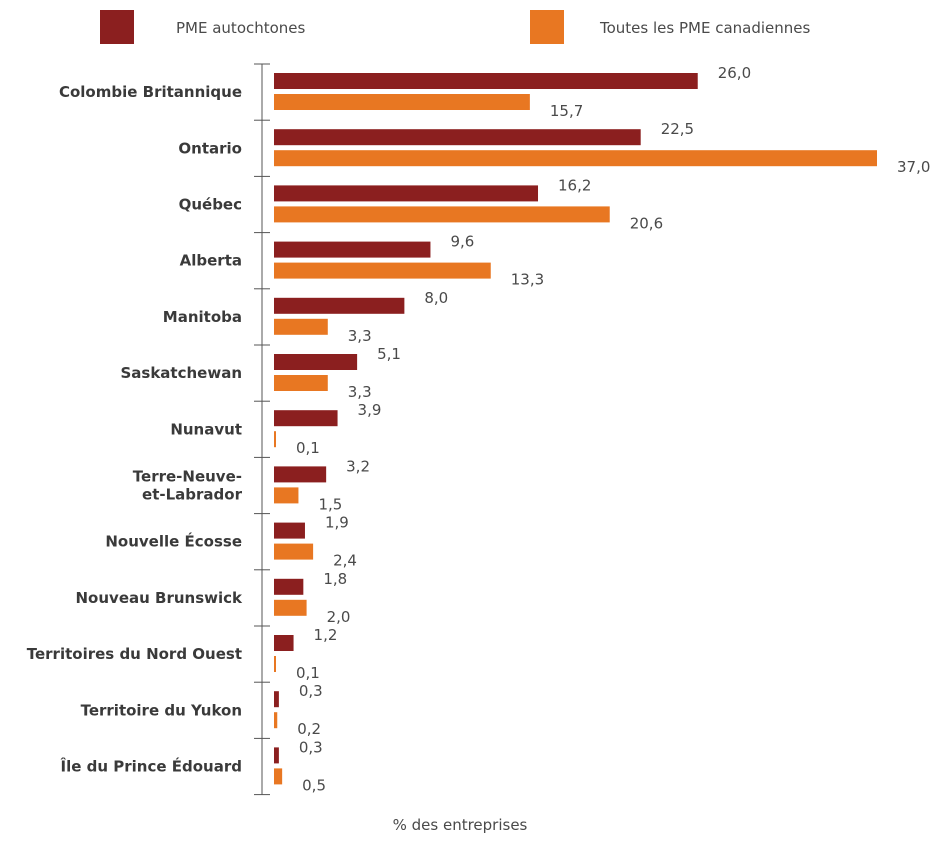  I want to click on category-label: Colombie Britannique, so click(150, 92).